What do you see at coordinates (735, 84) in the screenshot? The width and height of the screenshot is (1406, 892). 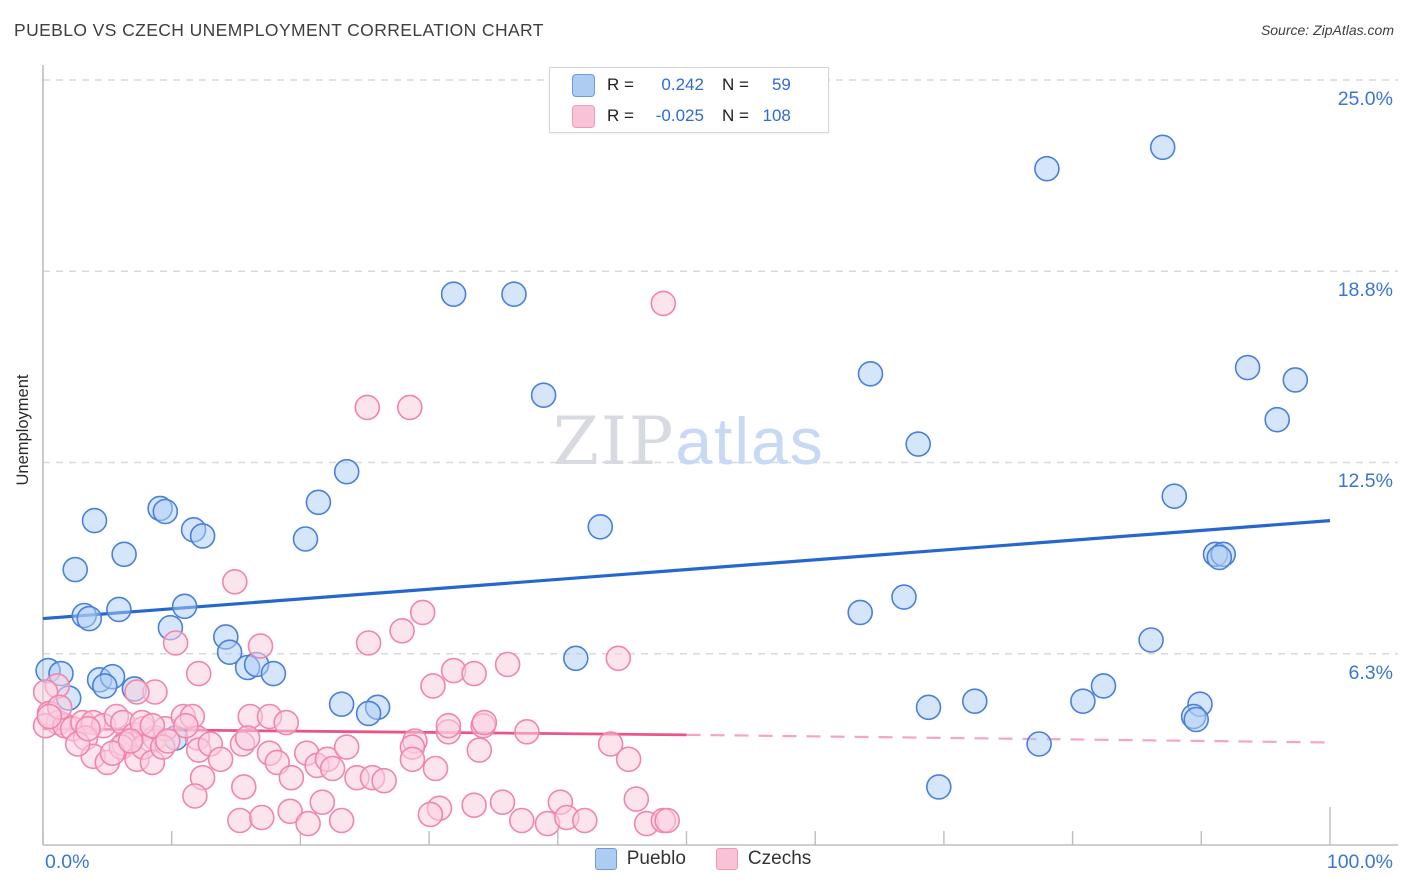 I see `pueblo-n-label: N =` at bounding box center [735, 84].